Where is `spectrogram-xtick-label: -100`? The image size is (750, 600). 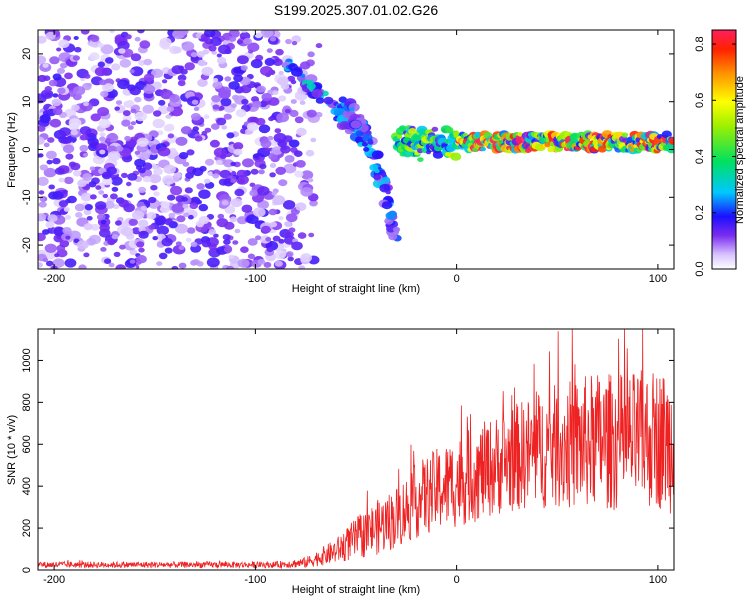
spectrogram-xtick-label: -100 is located at coordinates (255, 279).